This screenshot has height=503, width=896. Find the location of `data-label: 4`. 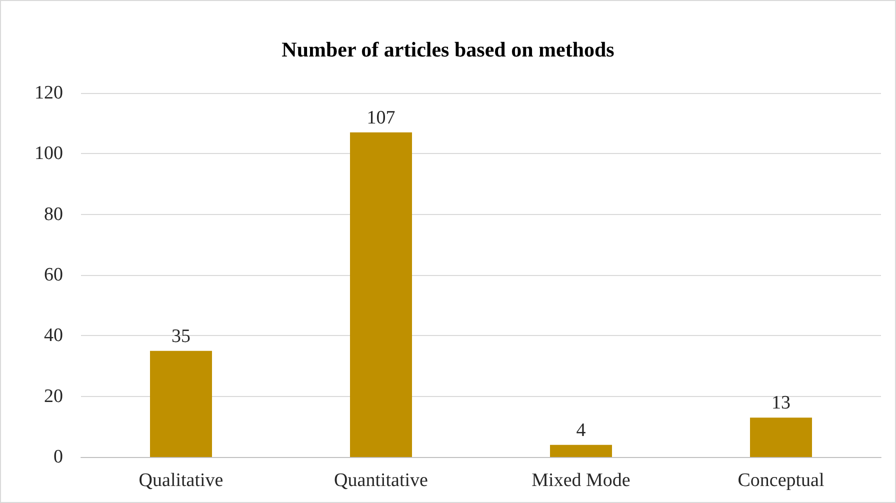

data-label: 4 is located at coordinates (581, 430).